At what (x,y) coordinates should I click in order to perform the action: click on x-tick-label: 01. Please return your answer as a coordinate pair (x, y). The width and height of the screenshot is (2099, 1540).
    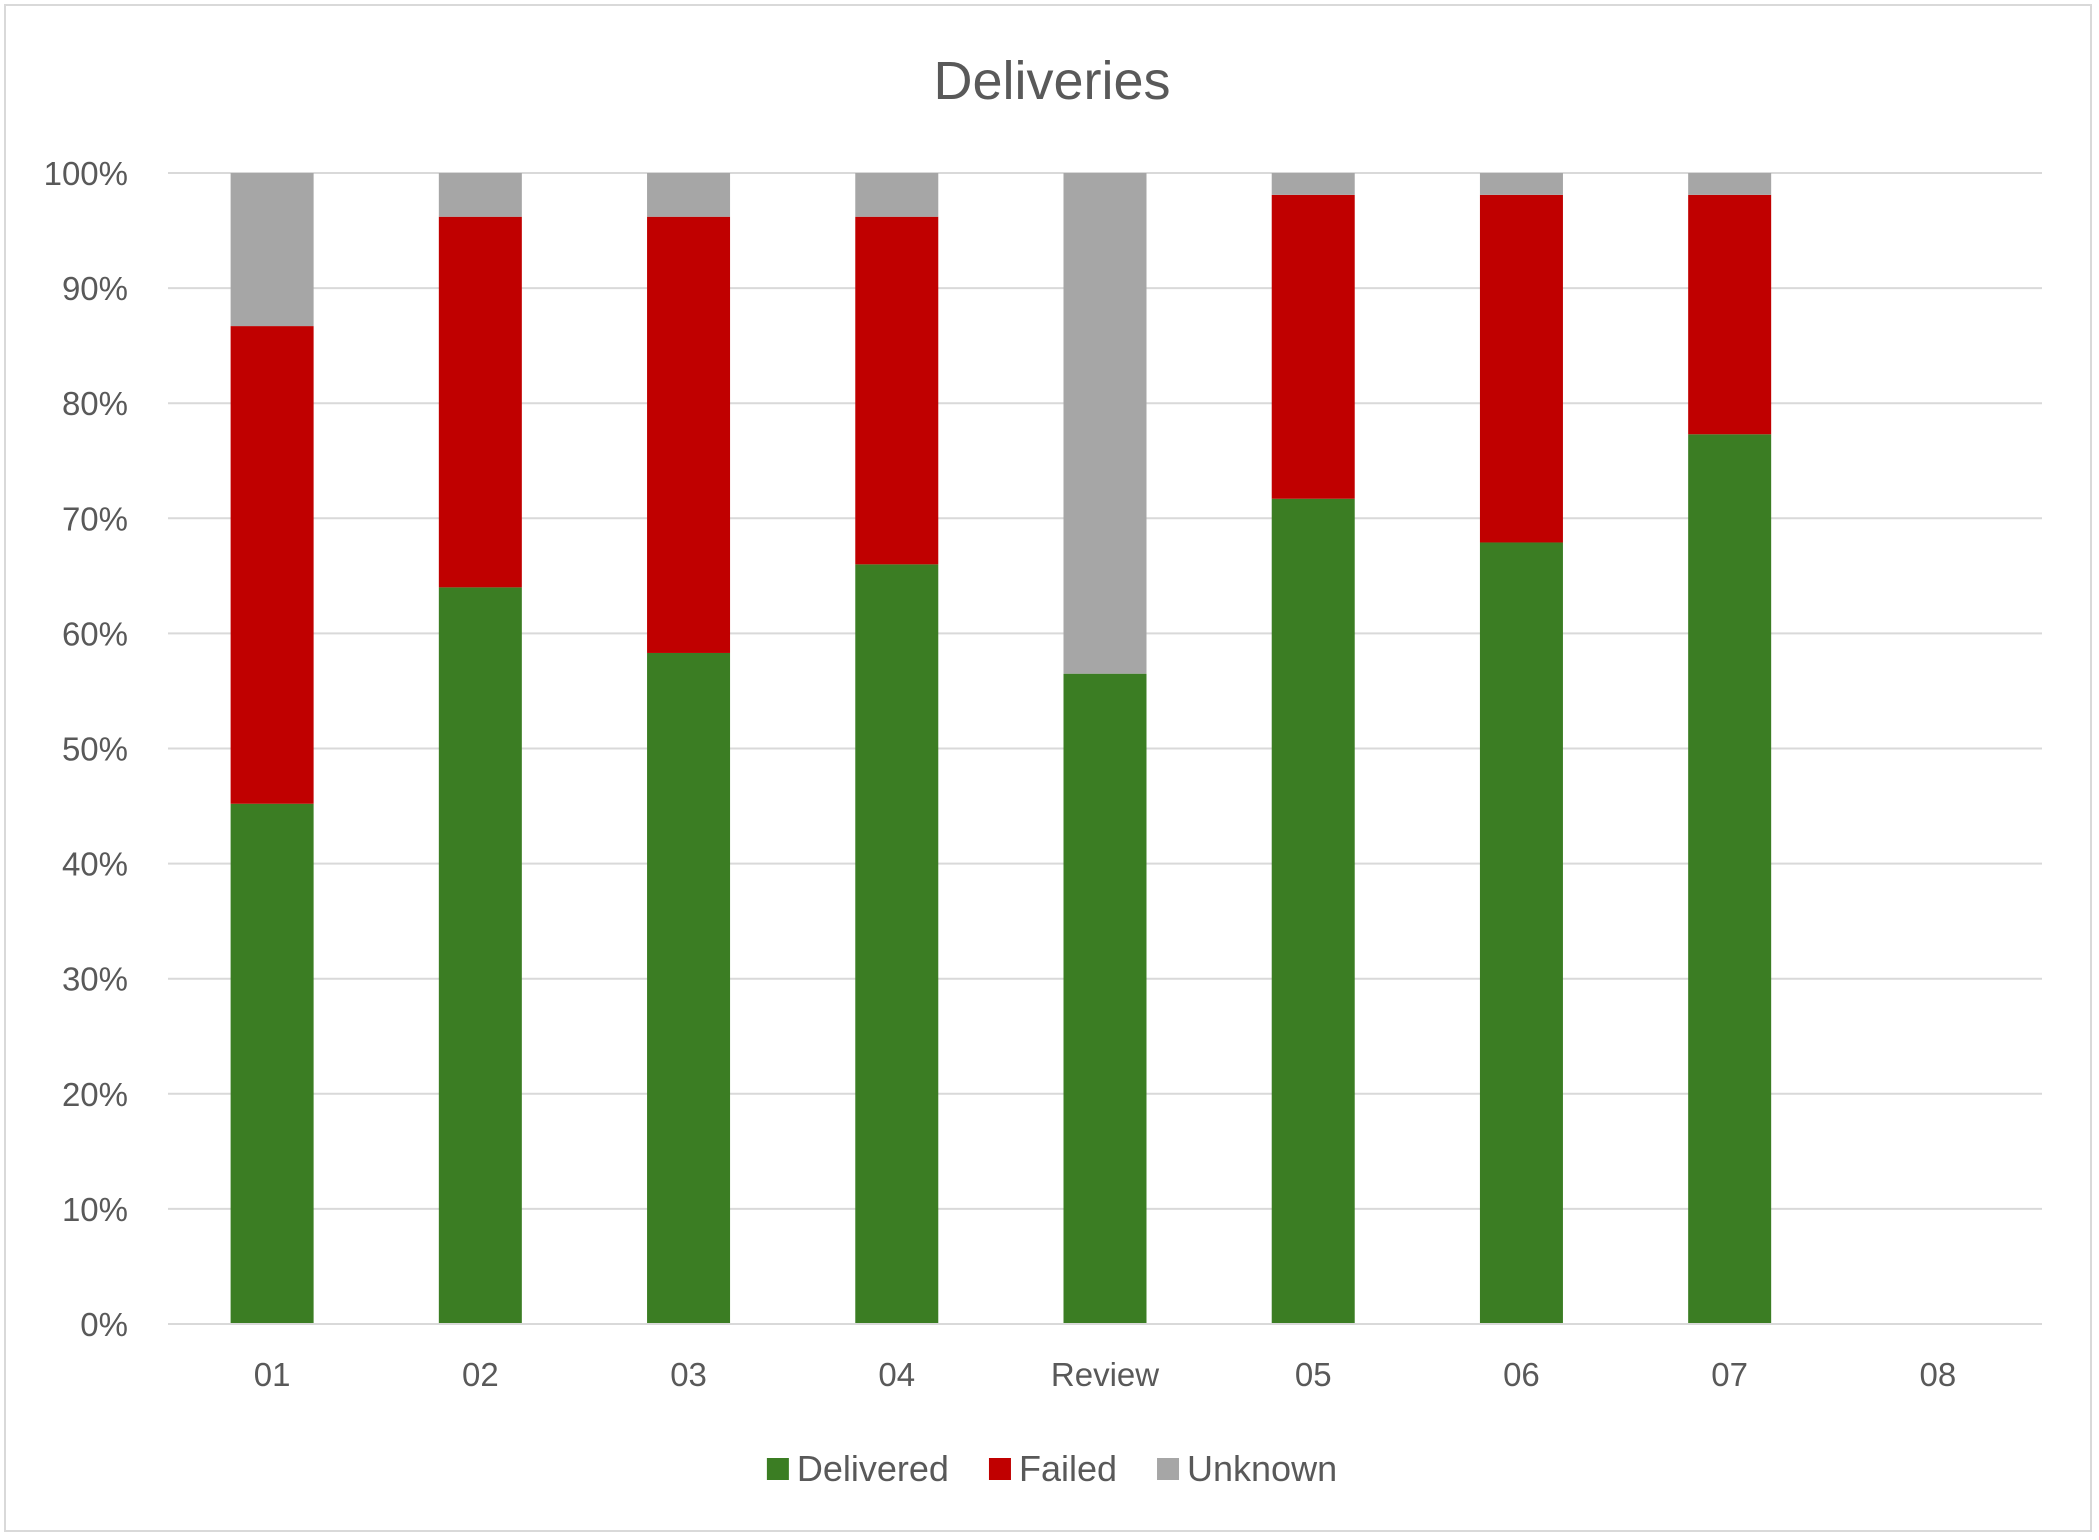
    Looking at the image, I should click on (272, 1374).